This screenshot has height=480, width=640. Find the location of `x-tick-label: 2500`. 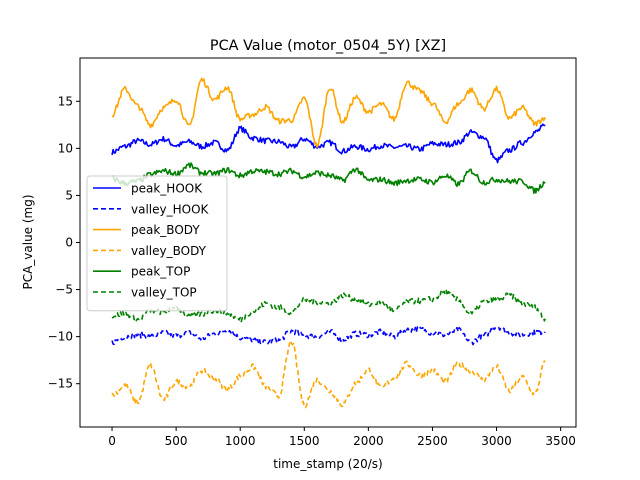

x-tick-label: 2500 is located at coordinates (432, 441).